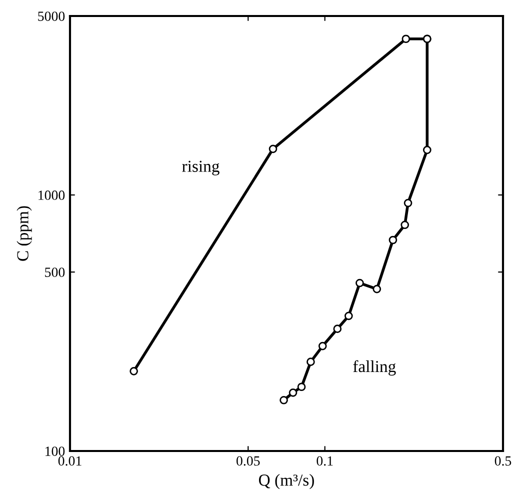 This screenshot has width=517, height=501. Describe the element at coordinates (324, 461) in the screenshot. I see `x-tick-label: 0.1` at that location.